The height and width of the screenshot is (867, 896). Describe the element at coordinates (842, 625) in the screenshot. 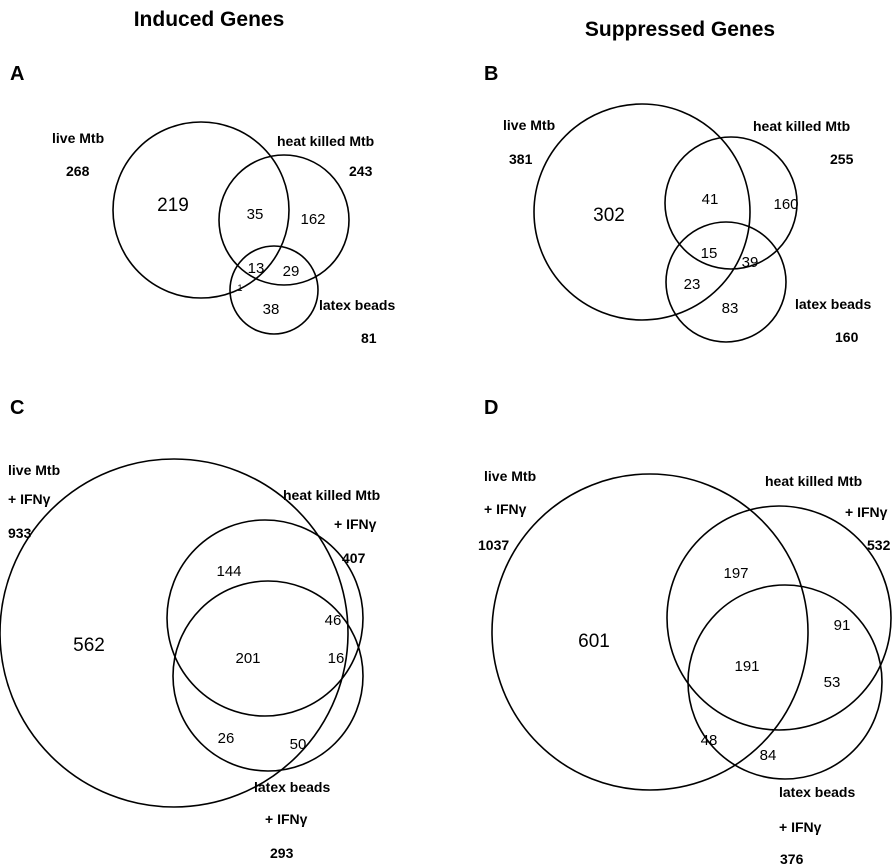

I see `panel-d-heat-only-count: 91` at that location.